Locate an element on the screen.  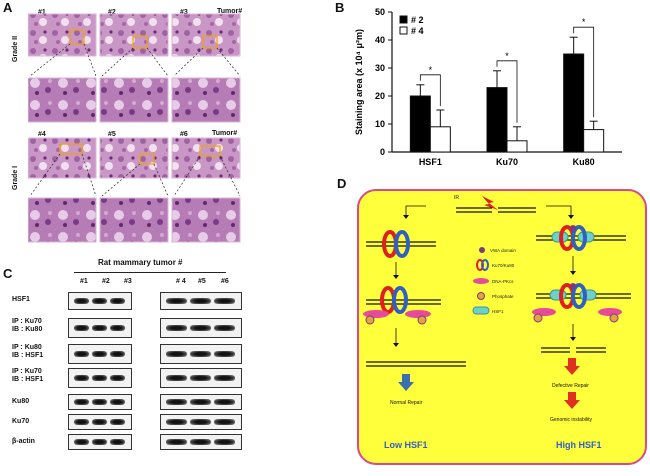
y-tick-label-30: 30 is located at coordinates (380, 68).